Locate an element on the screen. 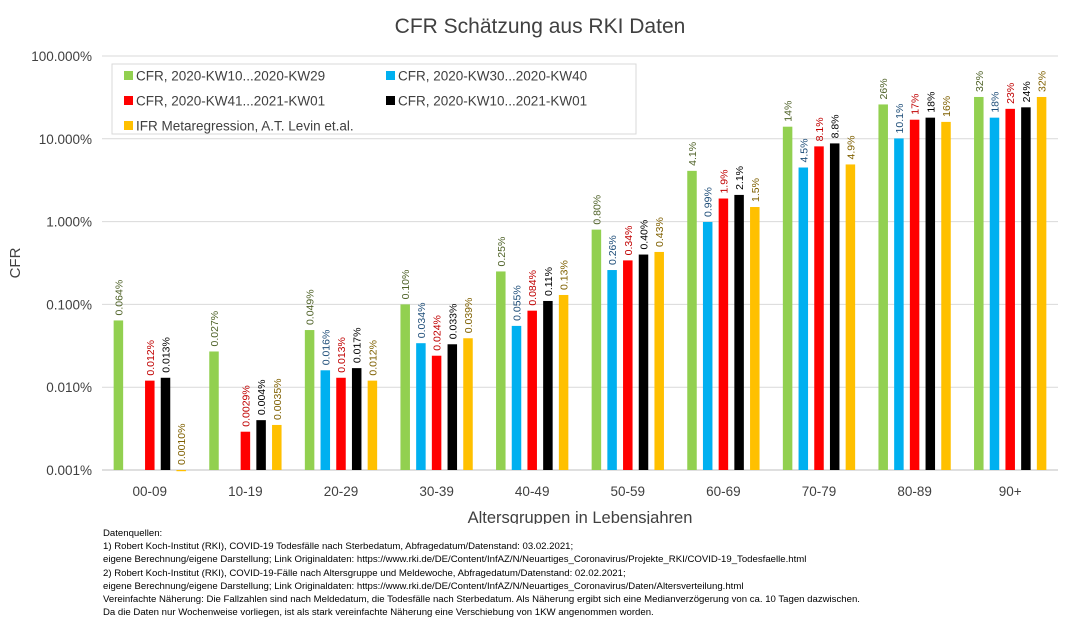 The height and width of the screenshot is (624, 1079). bar-90+-series-3 is located at coordinates (1010, 289).